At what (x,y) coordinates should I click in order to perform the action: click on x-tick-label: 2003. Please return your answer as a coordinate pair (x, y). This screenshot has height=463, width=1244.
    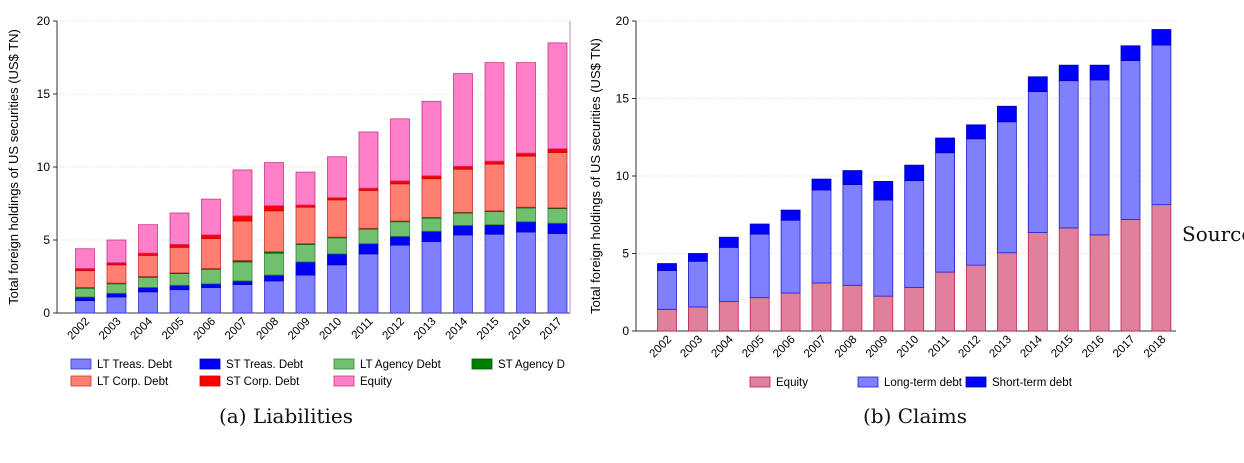
    Looking at the image, I should click on (691, 347).